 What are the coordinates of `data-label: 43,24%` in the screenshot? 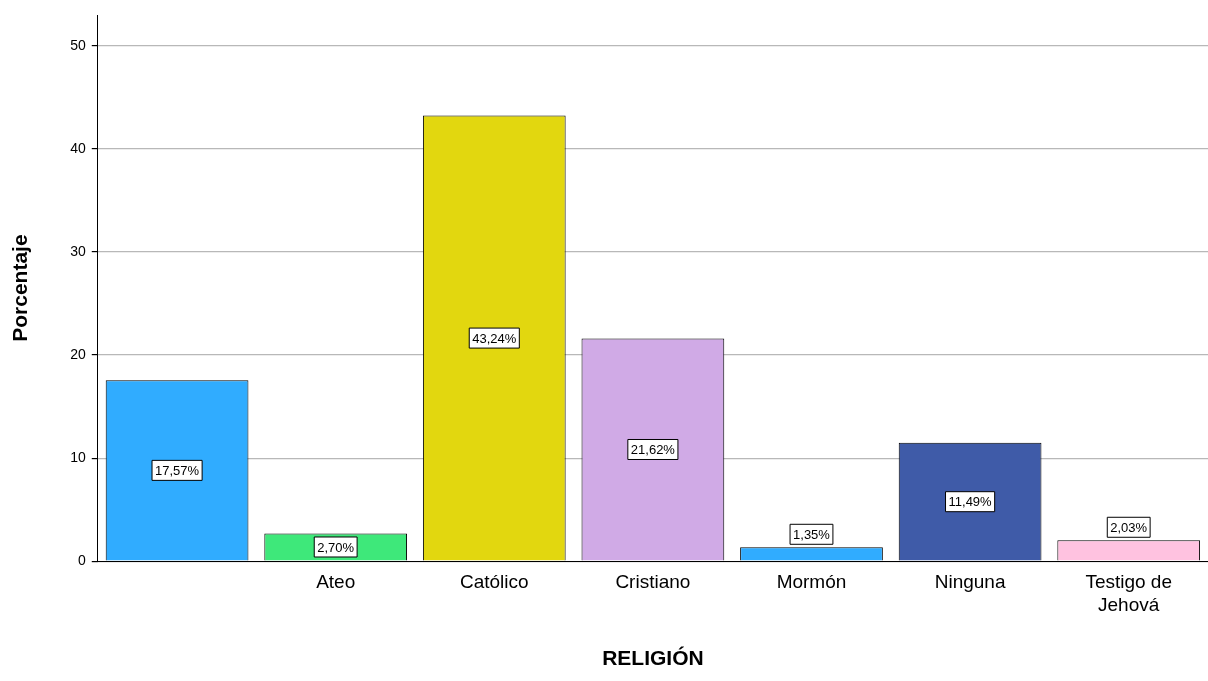 It's located at (494, 338).